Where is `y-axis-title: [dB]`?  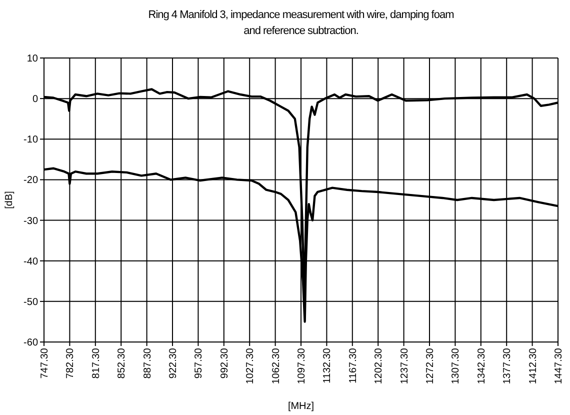
y-axis-title: [dB] is located at coordinates (9, 199).